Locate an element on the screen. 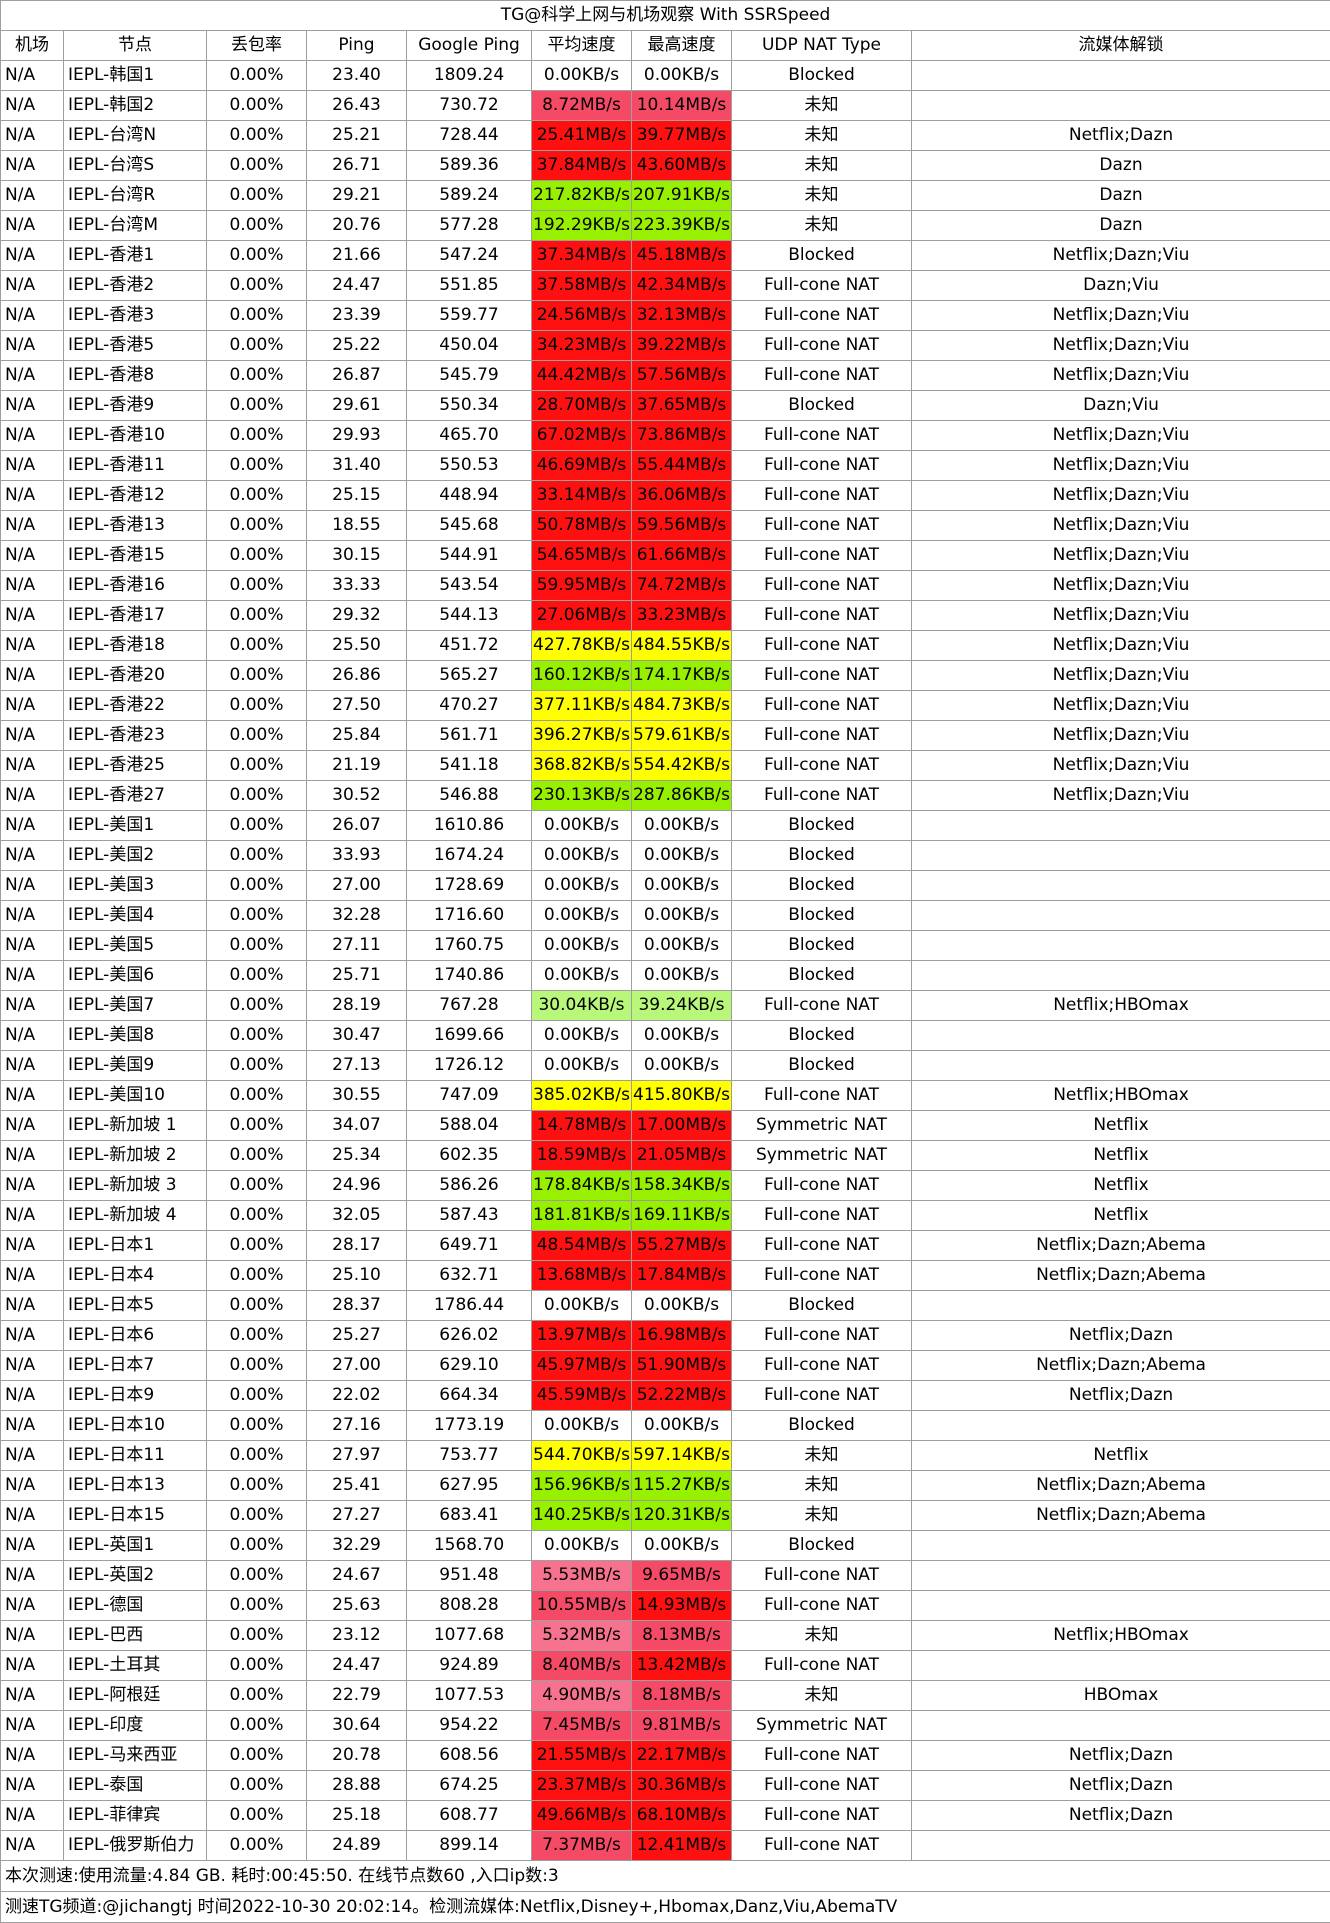 The image size is (1330, 1923). cell-node: IEPL-美国9 is located at coordinates (135, 1066).